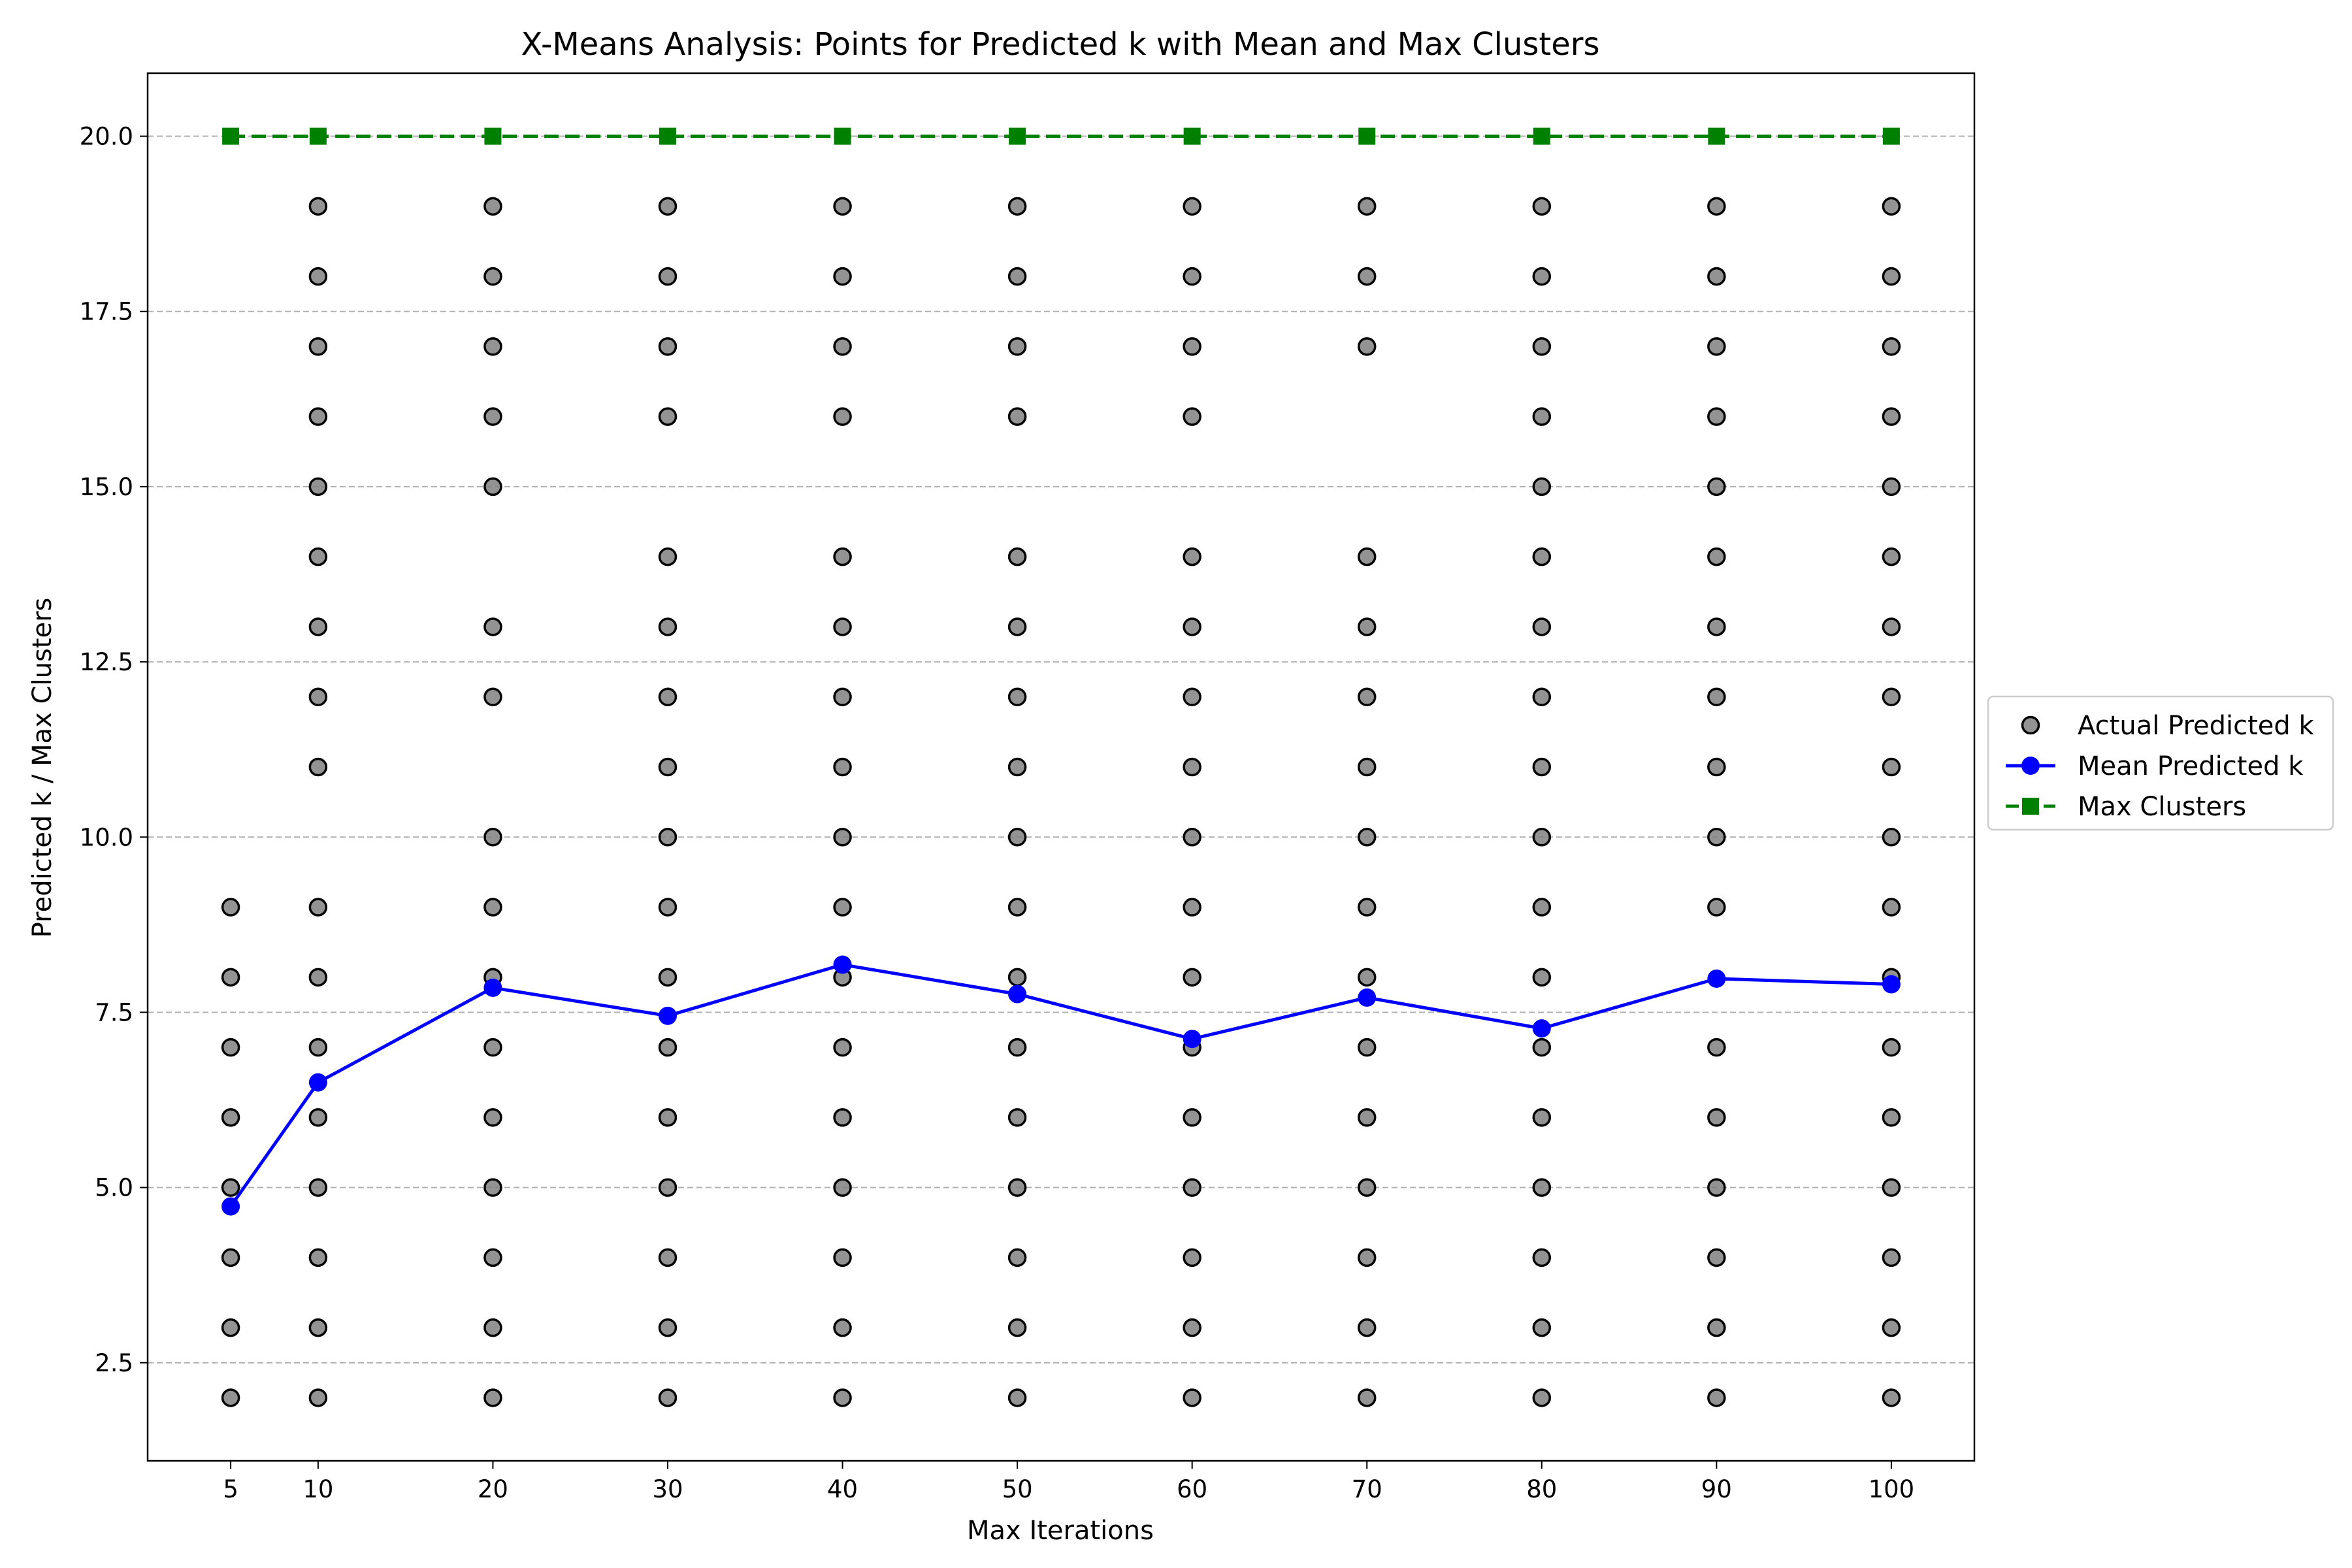 This screenshot has height=1568, width=2352. I want to click on x-tick-label: 50, so click(1017, 1489).